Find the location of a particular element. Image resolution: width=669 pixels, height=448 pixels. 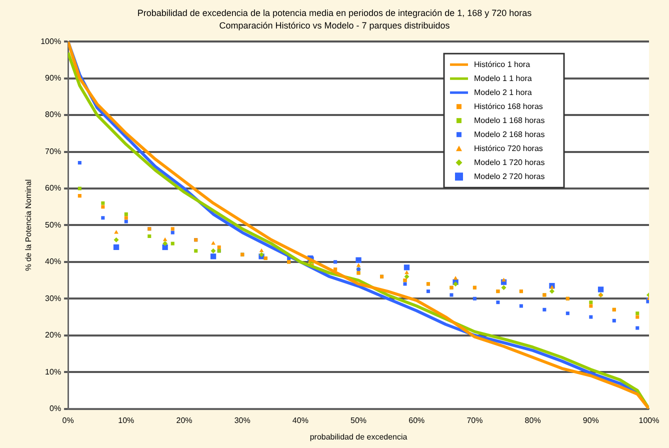

chart-subtitle: Comparación Histórico vs Modelo - 7 parques distribuidos is located at coordinates (334, 25).